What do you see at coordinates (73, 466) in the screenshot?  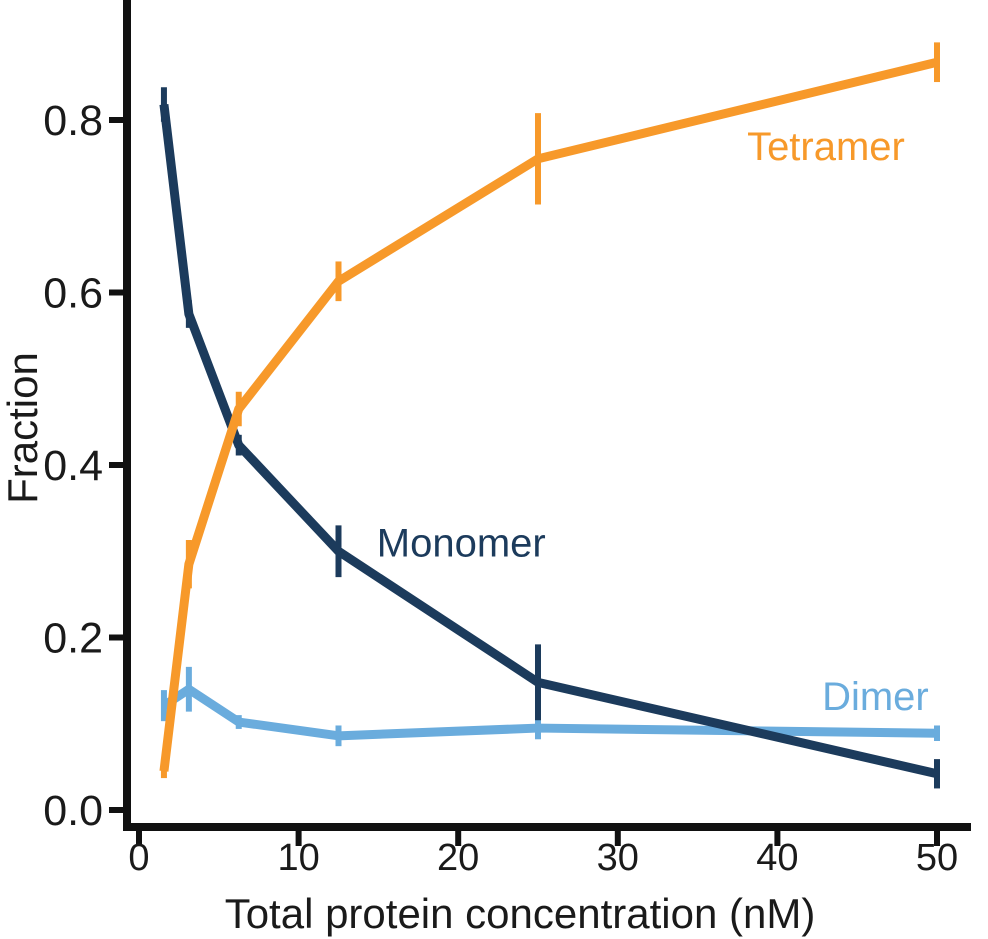 I see `y-tick-label: 0.4` at bounding box center [73, 466].